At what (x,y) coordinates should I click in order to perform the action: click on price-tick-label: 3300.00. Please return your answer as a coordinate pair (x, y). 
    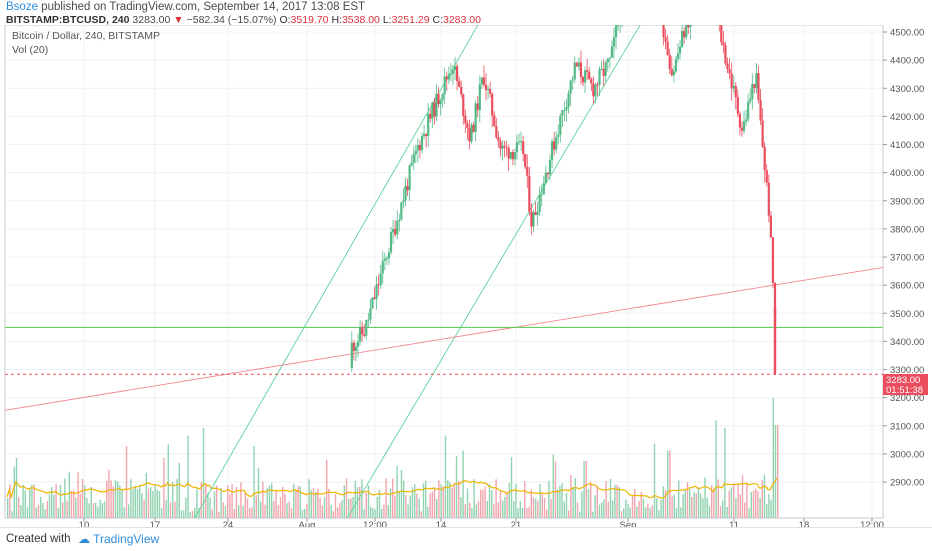
    Looking at the image, I should click on (907, 370).